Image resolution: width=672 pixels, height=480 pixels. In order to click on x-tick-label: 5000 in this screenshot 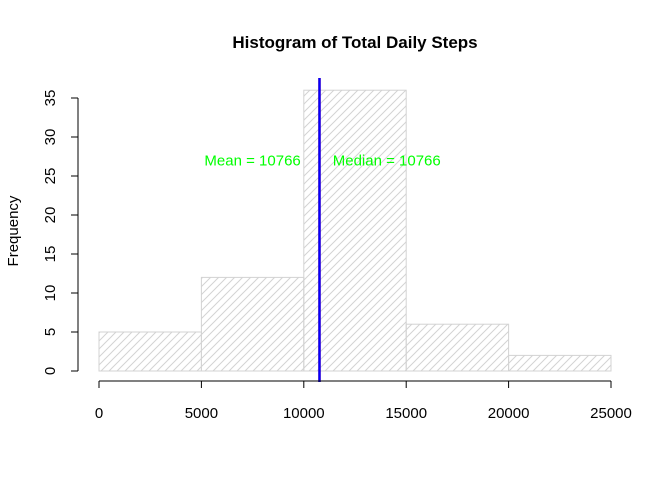, I will do `click(201, 413)`.